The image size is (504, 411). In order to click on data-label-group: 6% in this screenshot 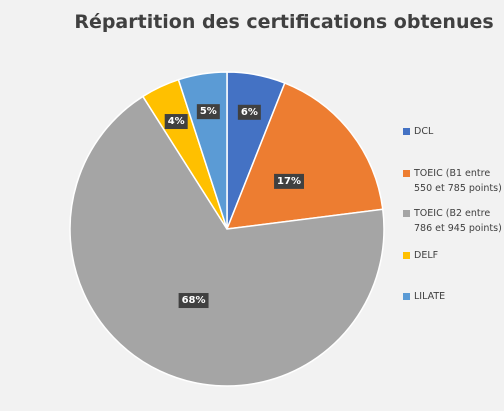, I will do `click(249, 112)`.